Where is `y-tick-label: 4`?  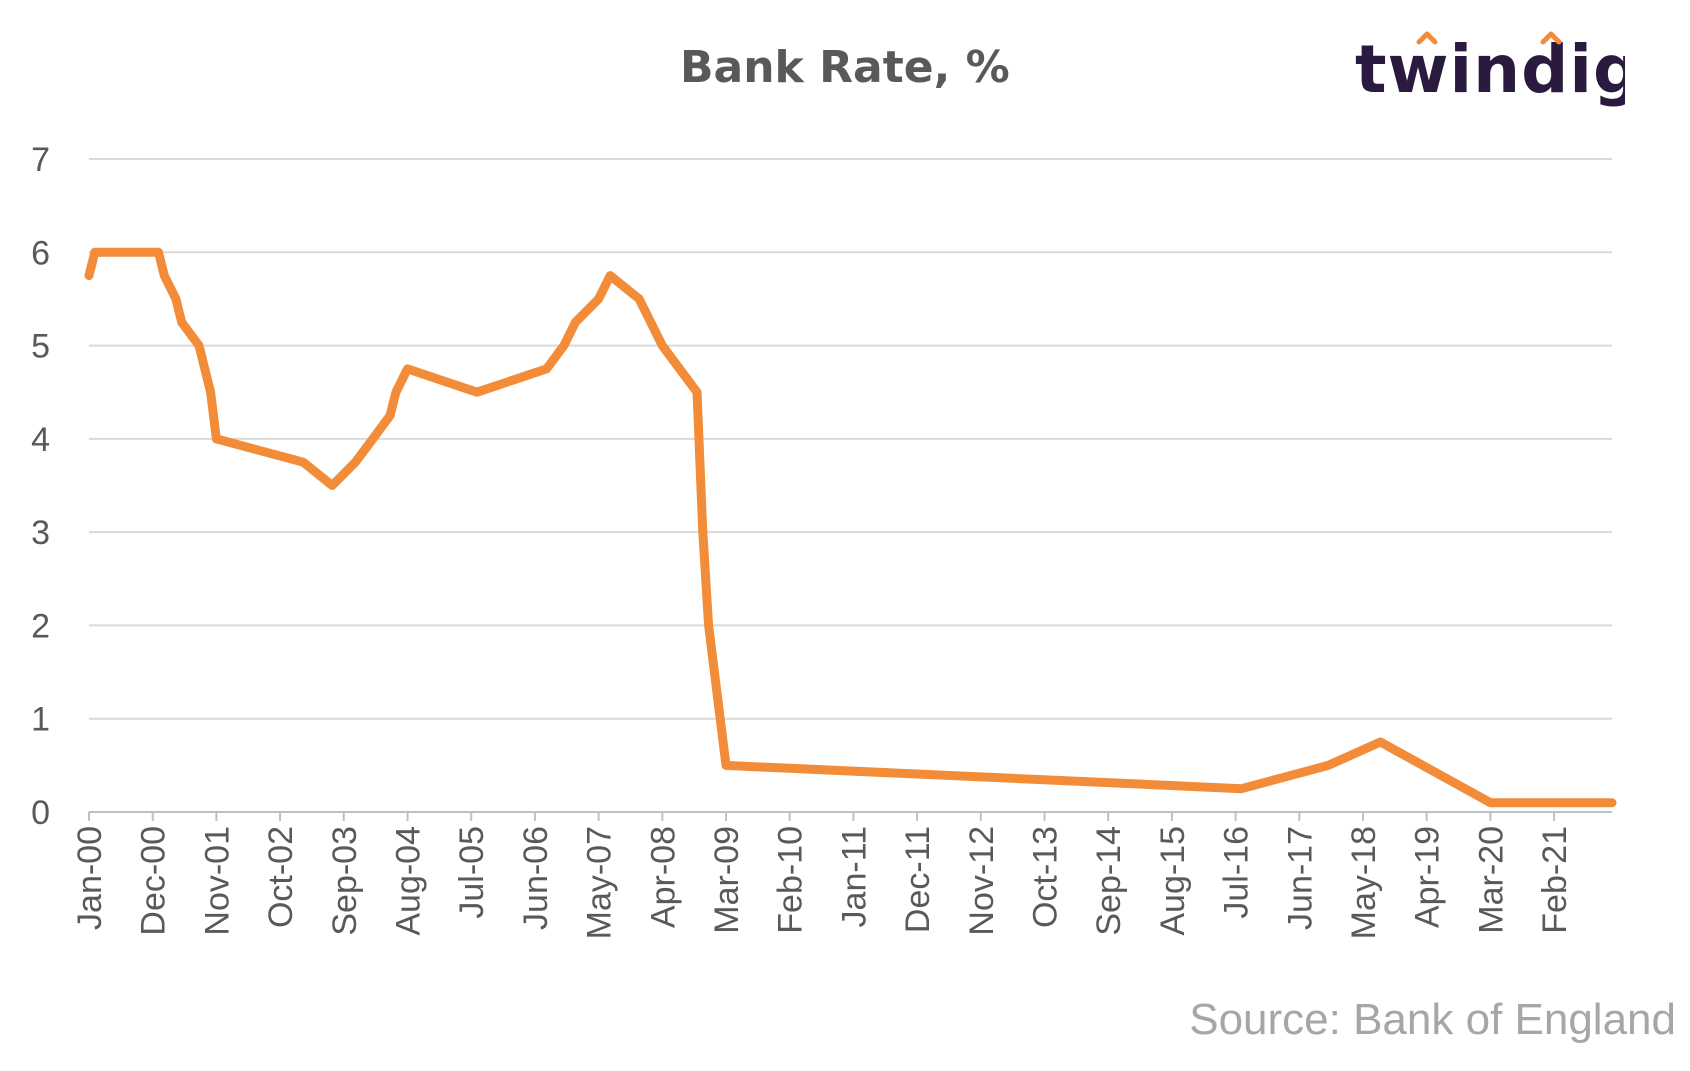
y-tick-label: 4 is located at coordinates (40, 440).